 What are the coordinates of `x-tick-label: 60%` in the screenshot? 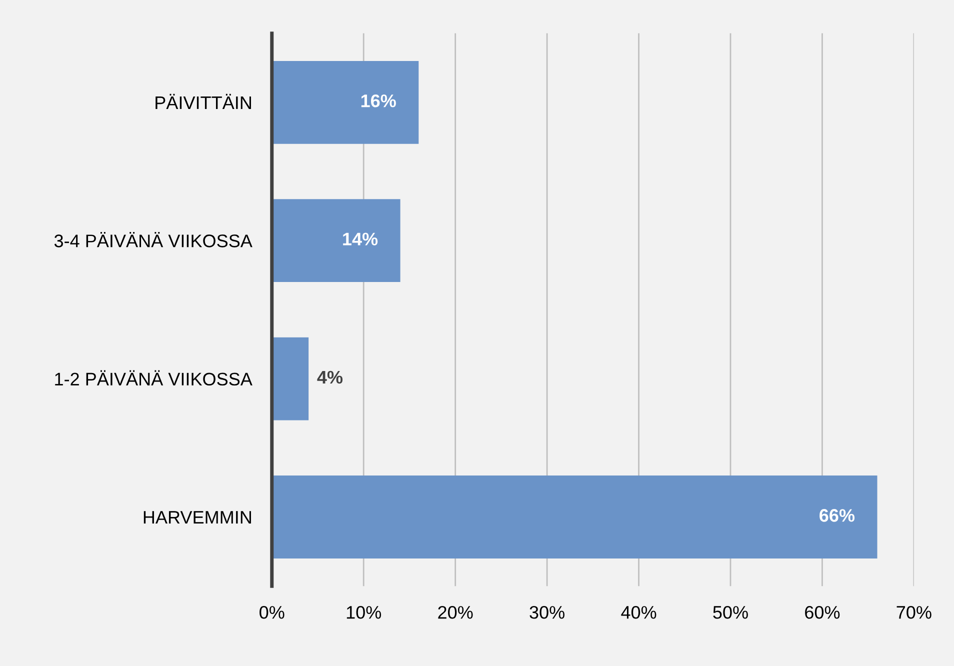 It's located at (822, 612).